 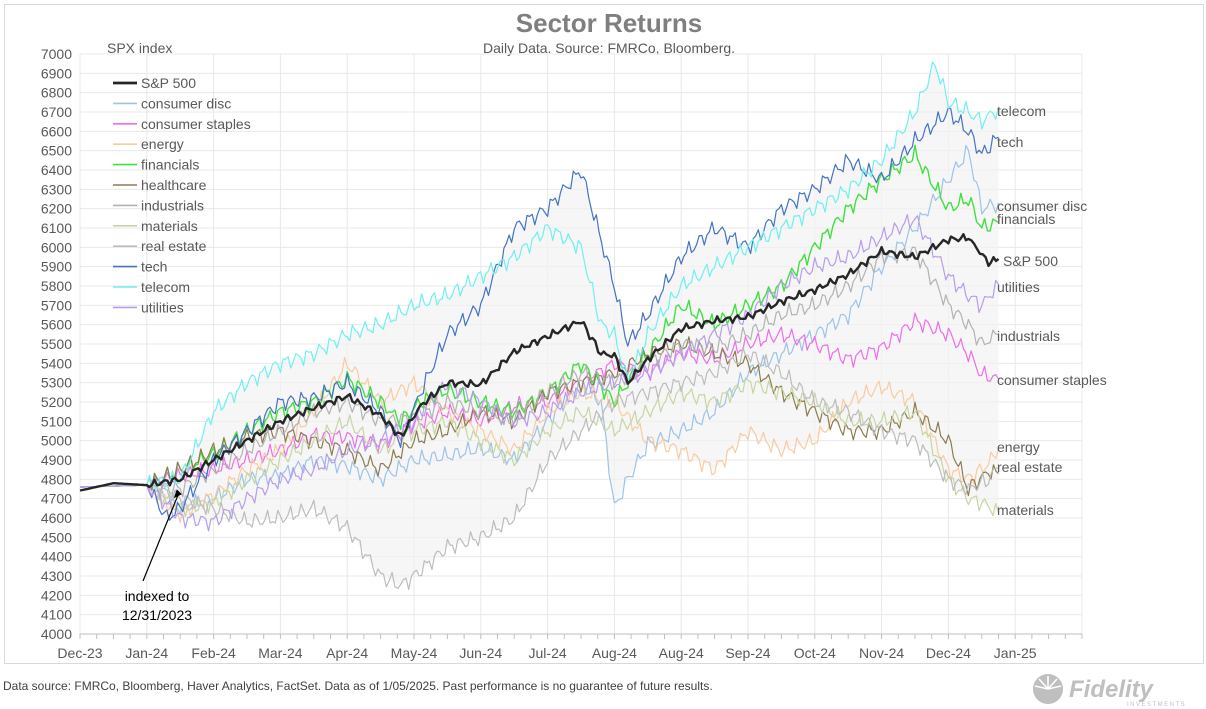 I want to click on x-tick-label: Jun-24, so click(x=480, y=653).